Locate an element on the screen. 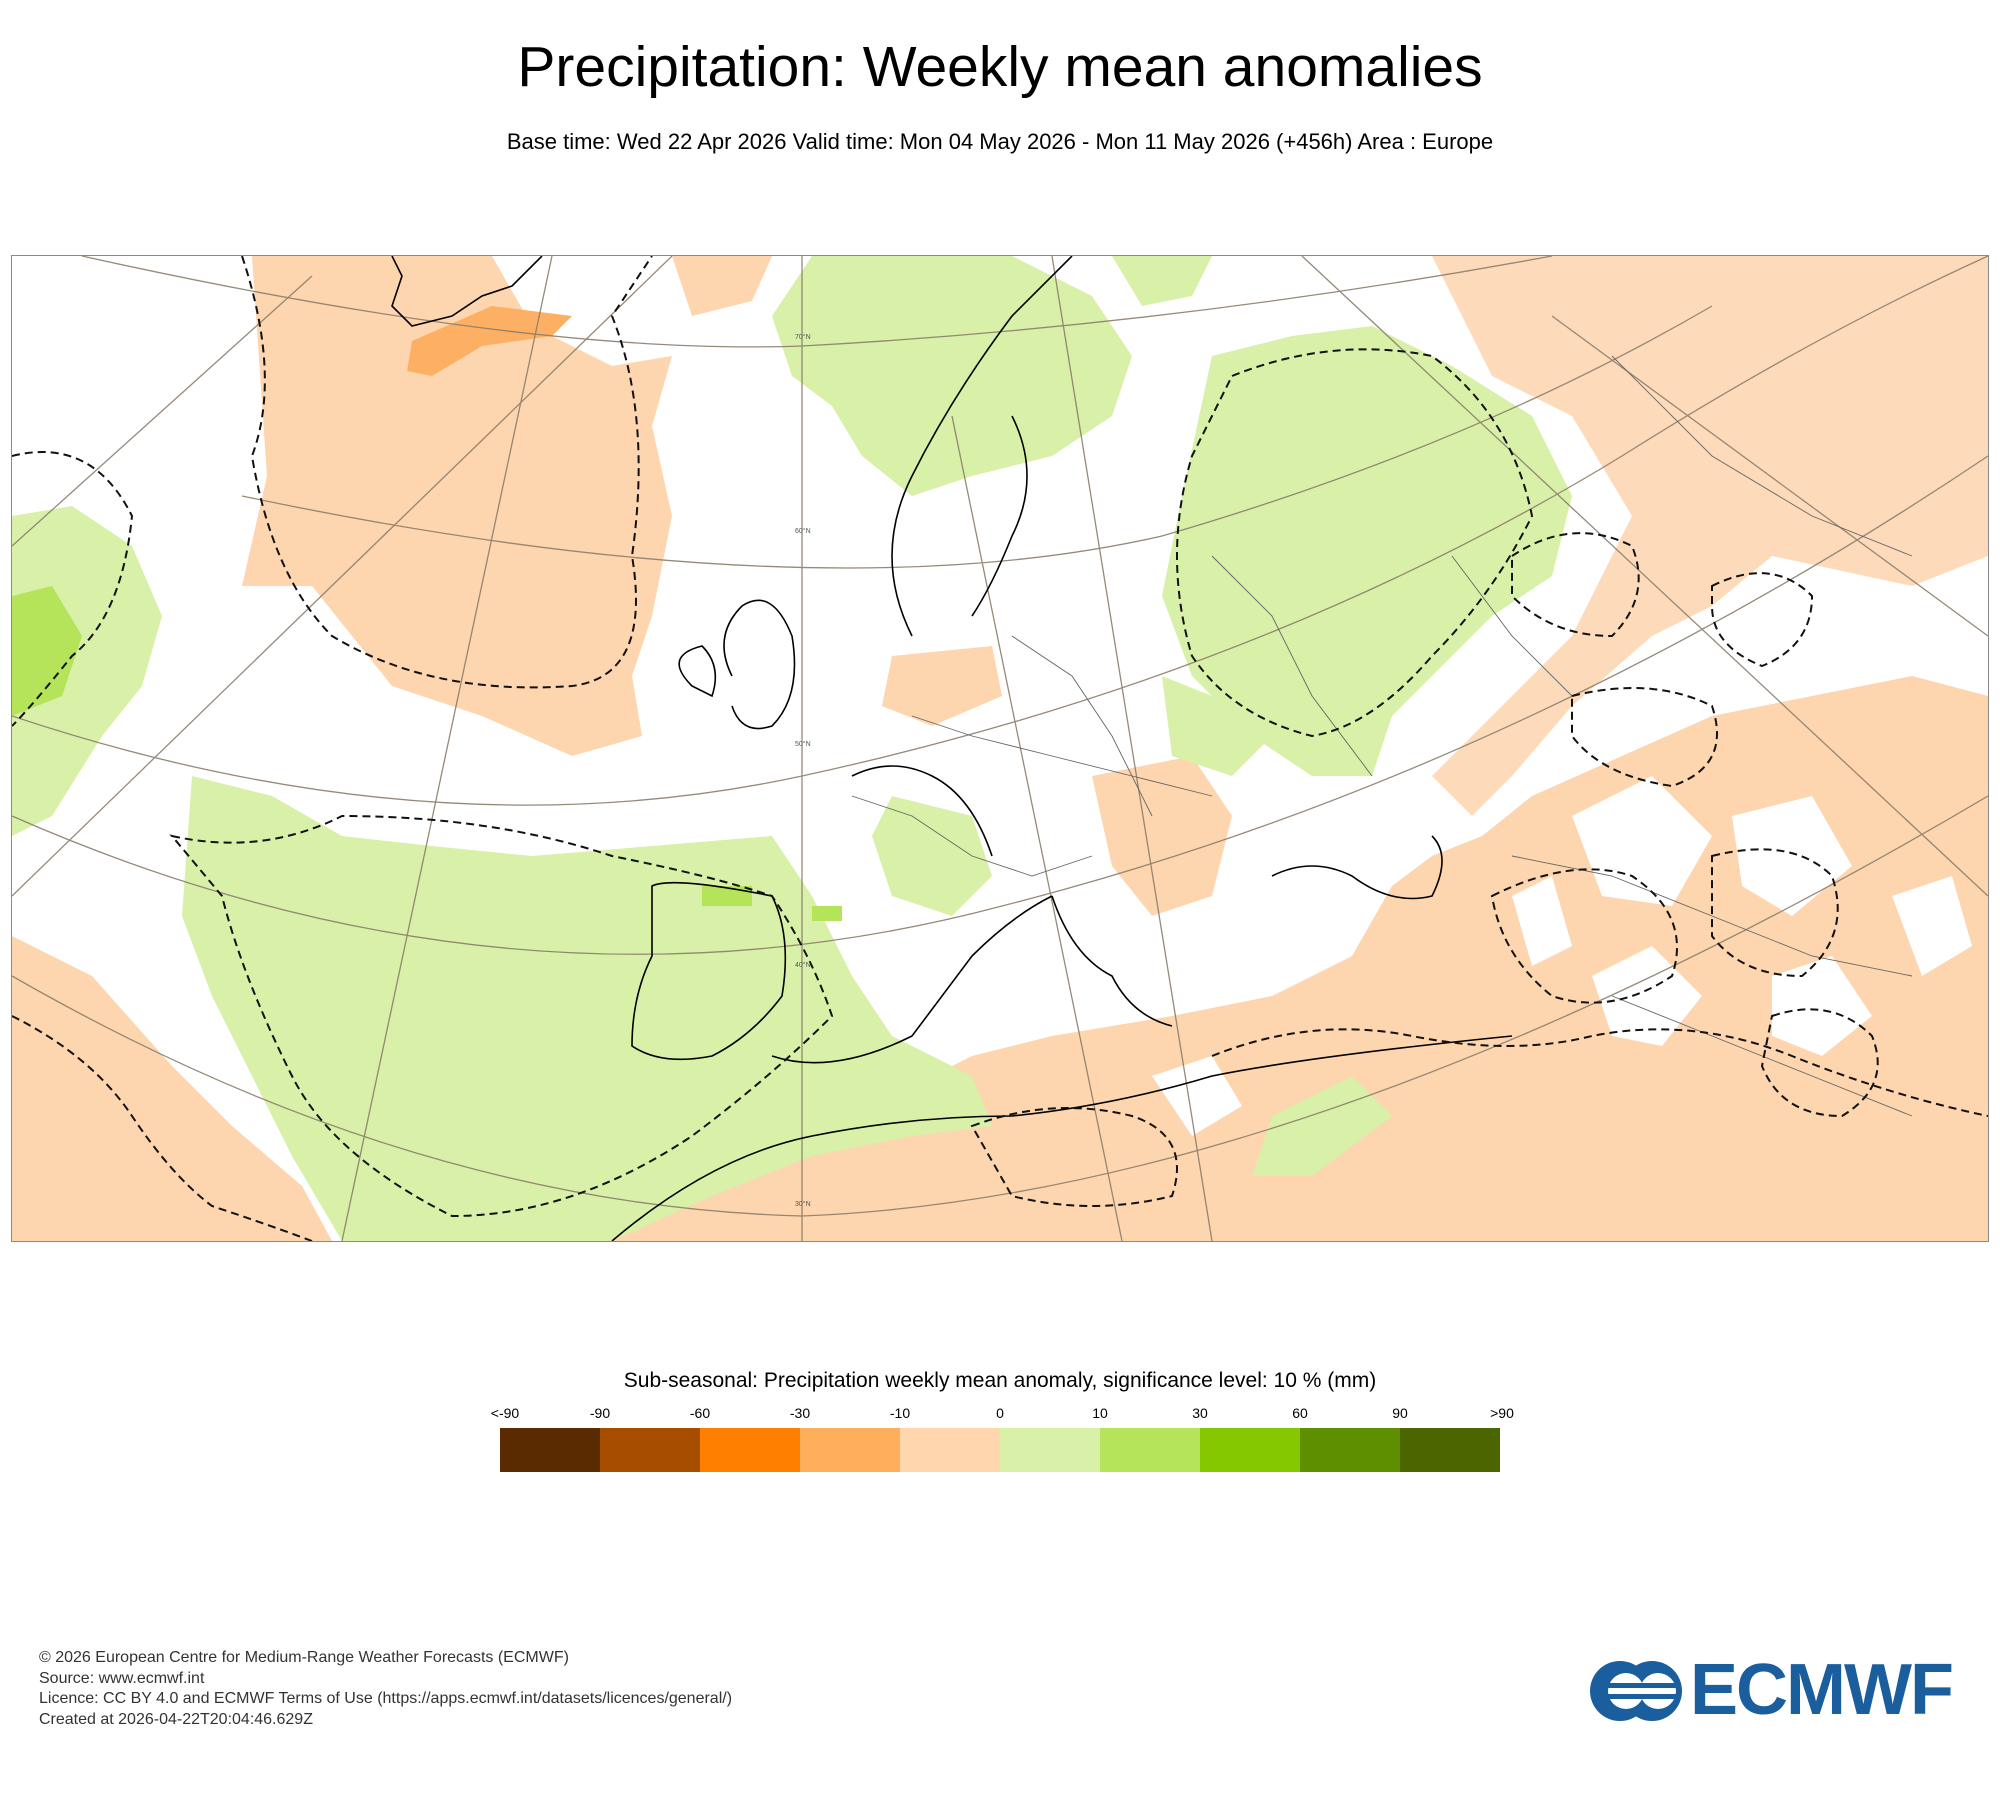  created-line: Created at 2026-04-22T20:04:46.629Z is located at coordinates (176, 1719).